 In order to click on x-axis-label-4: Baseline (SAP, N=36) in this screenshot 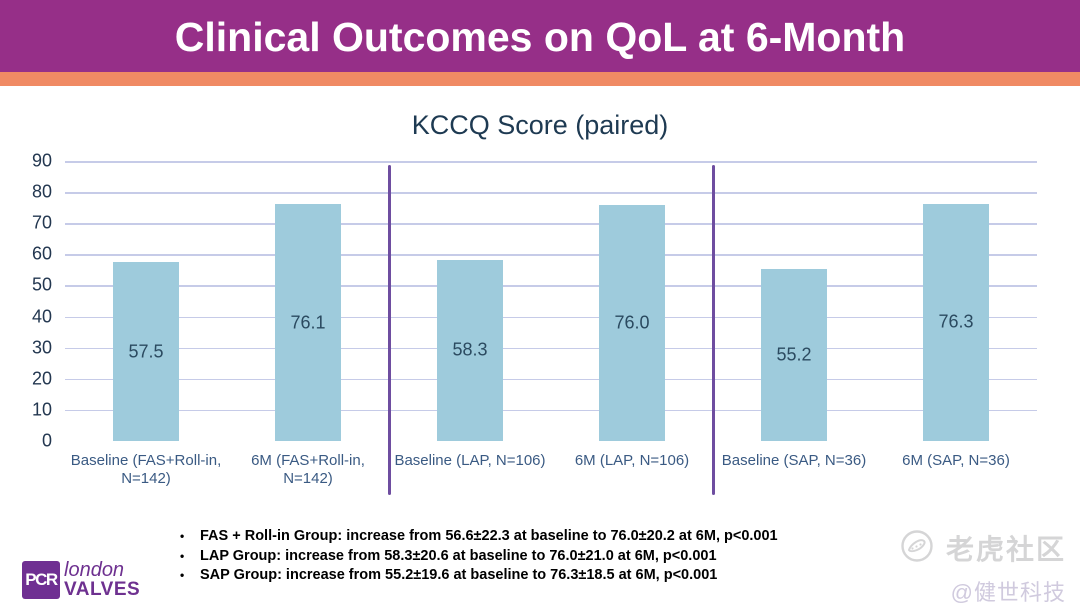, I will do `click(794, 460)`.